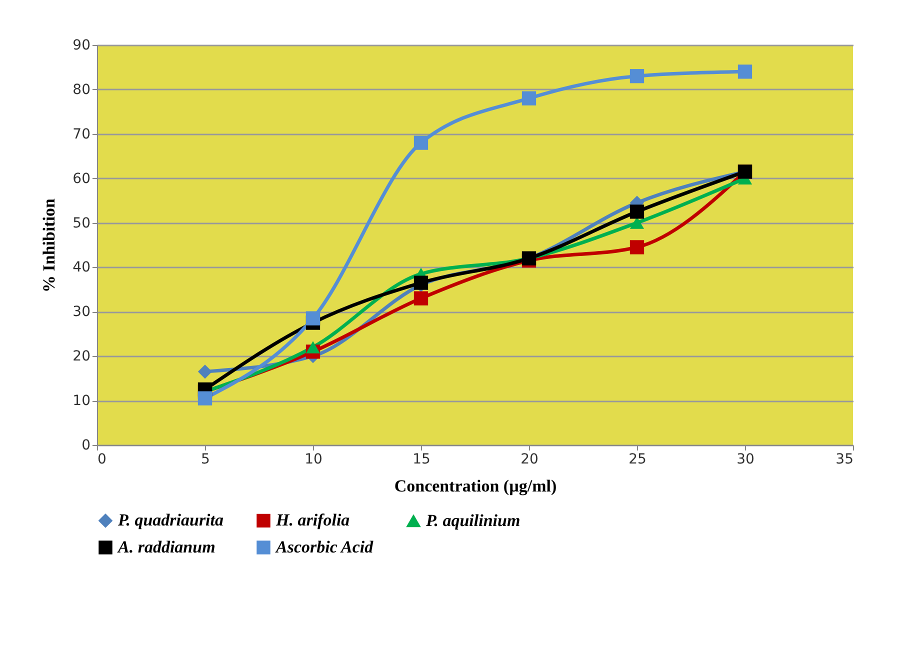 The width and height of the screenshot is (914, 650). I want to click on legend-label: P. quadriaurita, so click(170, 520).